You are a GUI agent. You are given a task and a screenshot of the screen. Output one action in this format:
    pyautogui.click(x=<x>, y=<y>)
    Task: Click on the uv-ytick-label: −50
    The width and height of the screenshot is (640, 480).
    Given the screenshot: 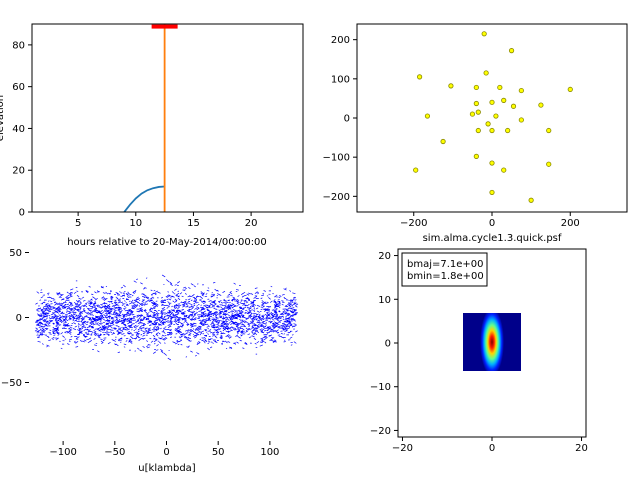 What is the action you would take?
    pyautogui.click(x=11, y=383)
    